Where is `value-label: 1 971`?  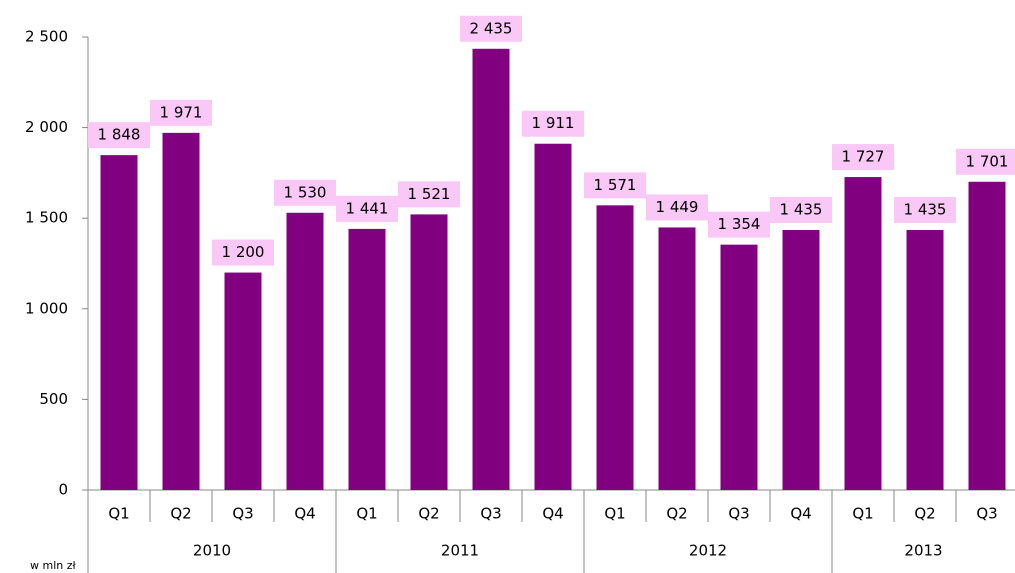
value-label: 1 971 is located at coordinates (181, 112).